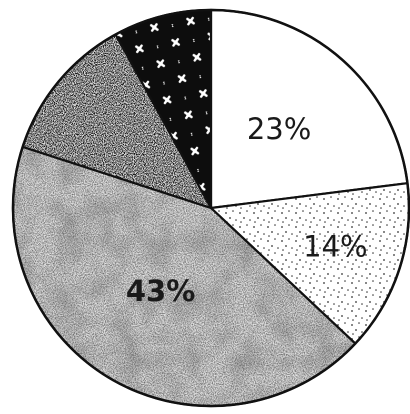 The image size is (410, 414). I want to click on slice-label: 43%, so click(160, 291).